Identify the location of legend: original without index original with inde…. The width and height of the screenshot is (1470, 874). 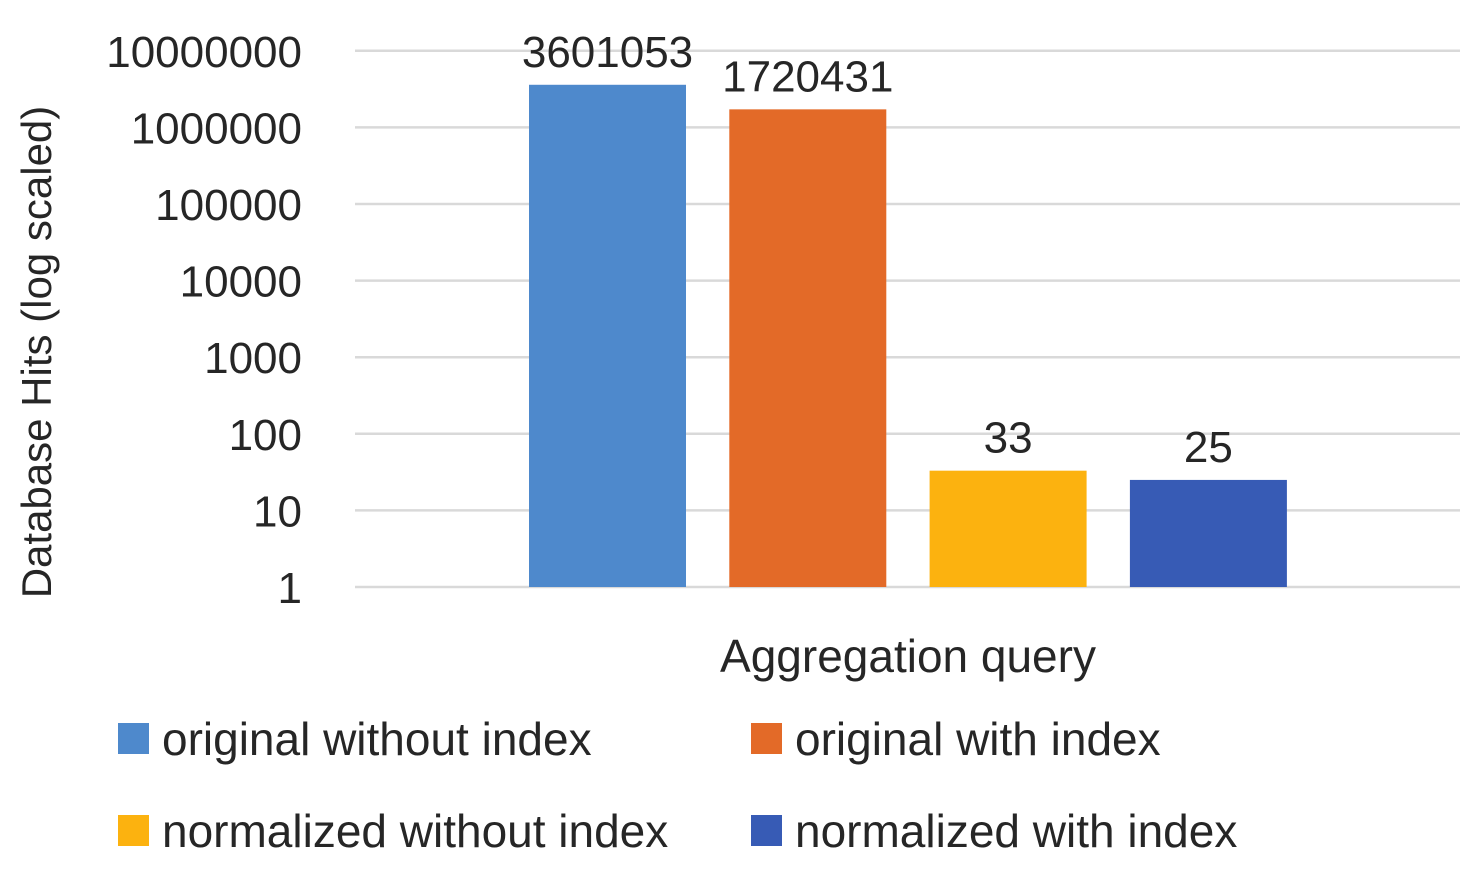
(677, 785).